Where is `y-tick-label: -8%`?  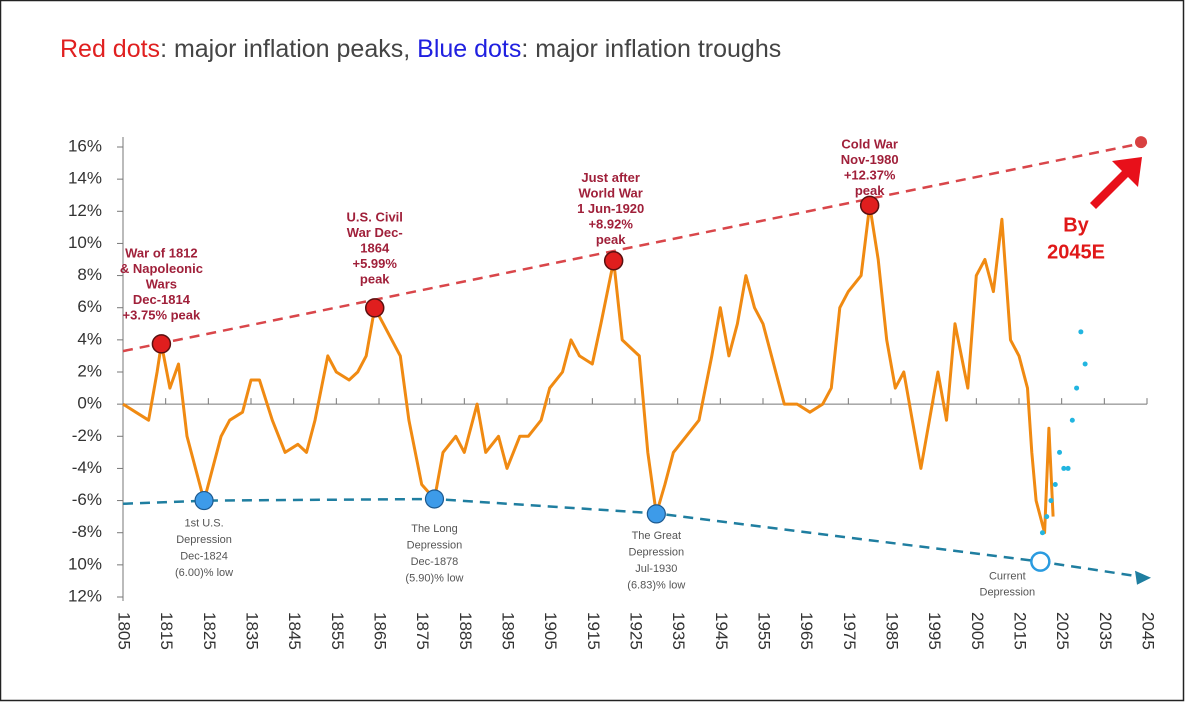 y-tick-label: -8% is located at coordinates (87, 531).